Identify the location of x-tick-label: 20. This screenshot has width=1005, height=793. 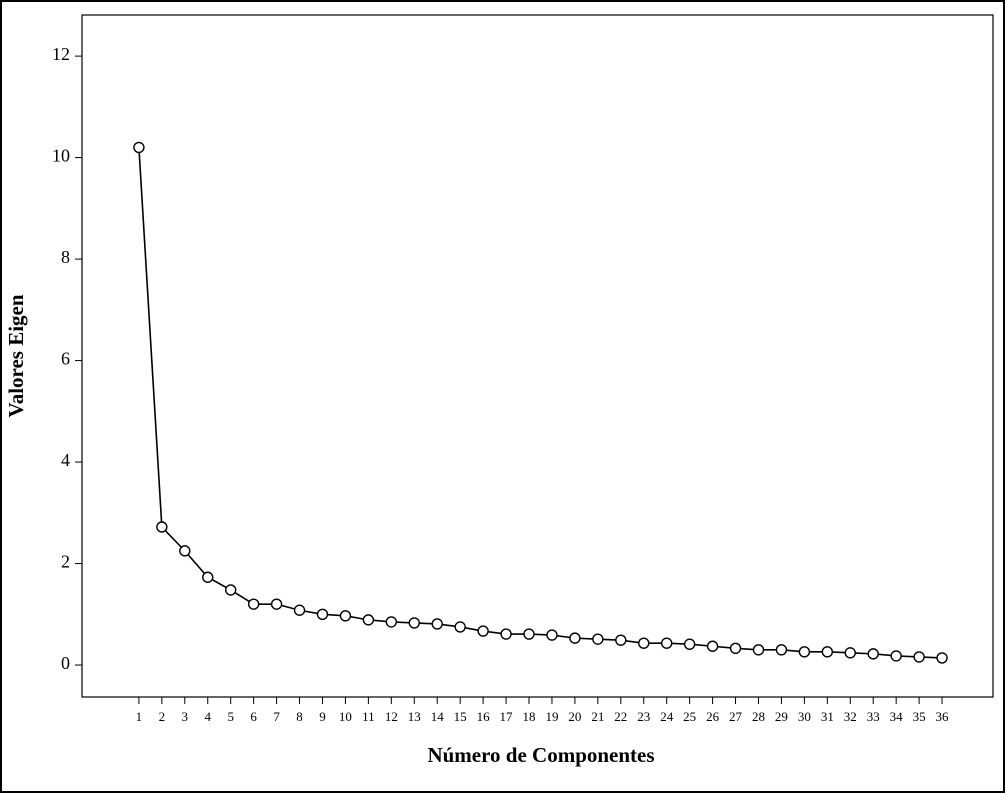
(574, 716).